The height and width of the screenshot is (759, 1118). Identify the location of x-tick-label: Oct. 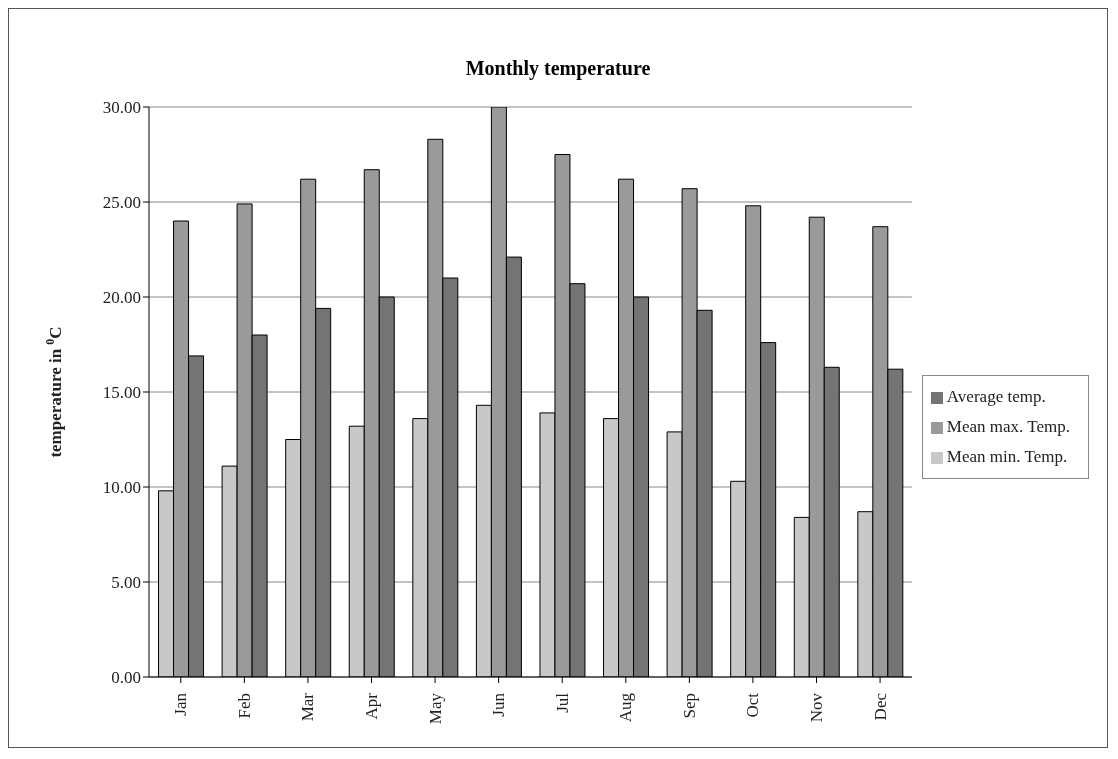
(753, 705).